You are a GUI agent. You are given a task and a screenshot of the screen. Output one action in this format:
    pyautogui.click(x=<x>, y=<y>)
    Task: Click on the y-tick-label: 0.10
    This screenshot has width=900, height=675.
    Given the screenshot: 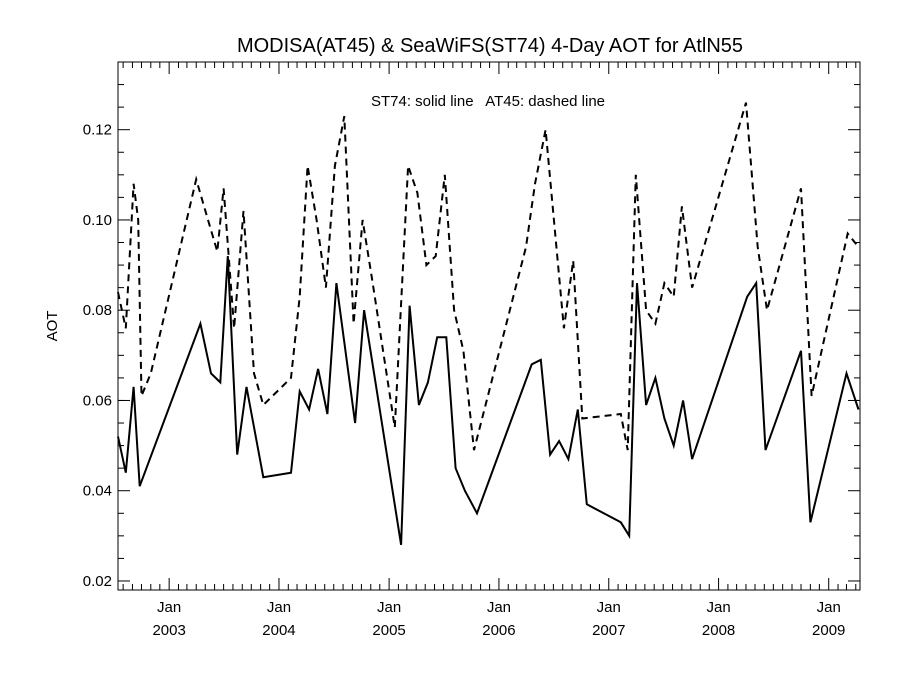 What is the action you would take?
    pyautogui.click(x=97, y=220)
    